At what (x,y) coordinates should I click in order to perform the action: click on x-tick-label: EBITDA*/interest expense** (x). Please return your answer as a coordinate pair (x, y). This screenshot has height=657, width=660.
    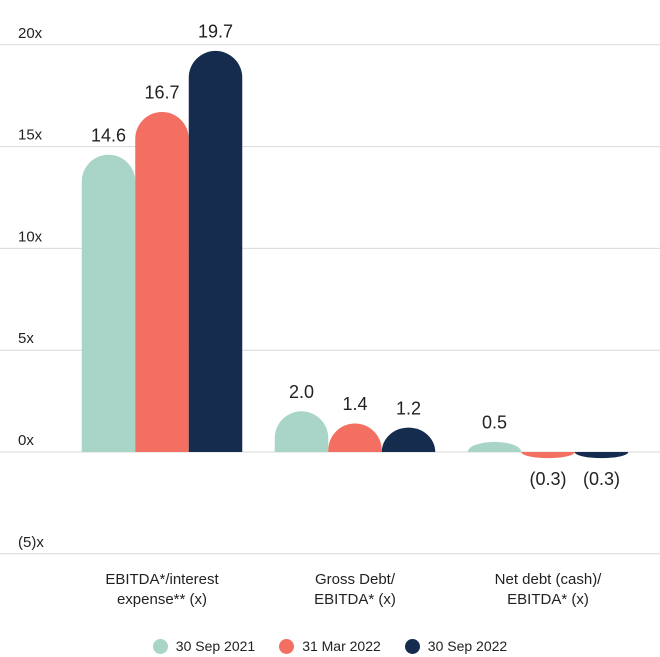
    Looking at the image, I should click on (162, 589).